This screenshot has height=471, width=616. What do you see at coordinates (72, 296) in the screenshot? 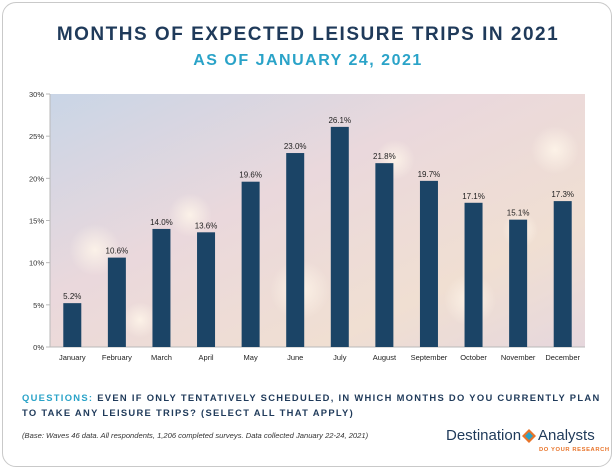
I see `data-label: 5.2%` at bounding box center [72, 296].